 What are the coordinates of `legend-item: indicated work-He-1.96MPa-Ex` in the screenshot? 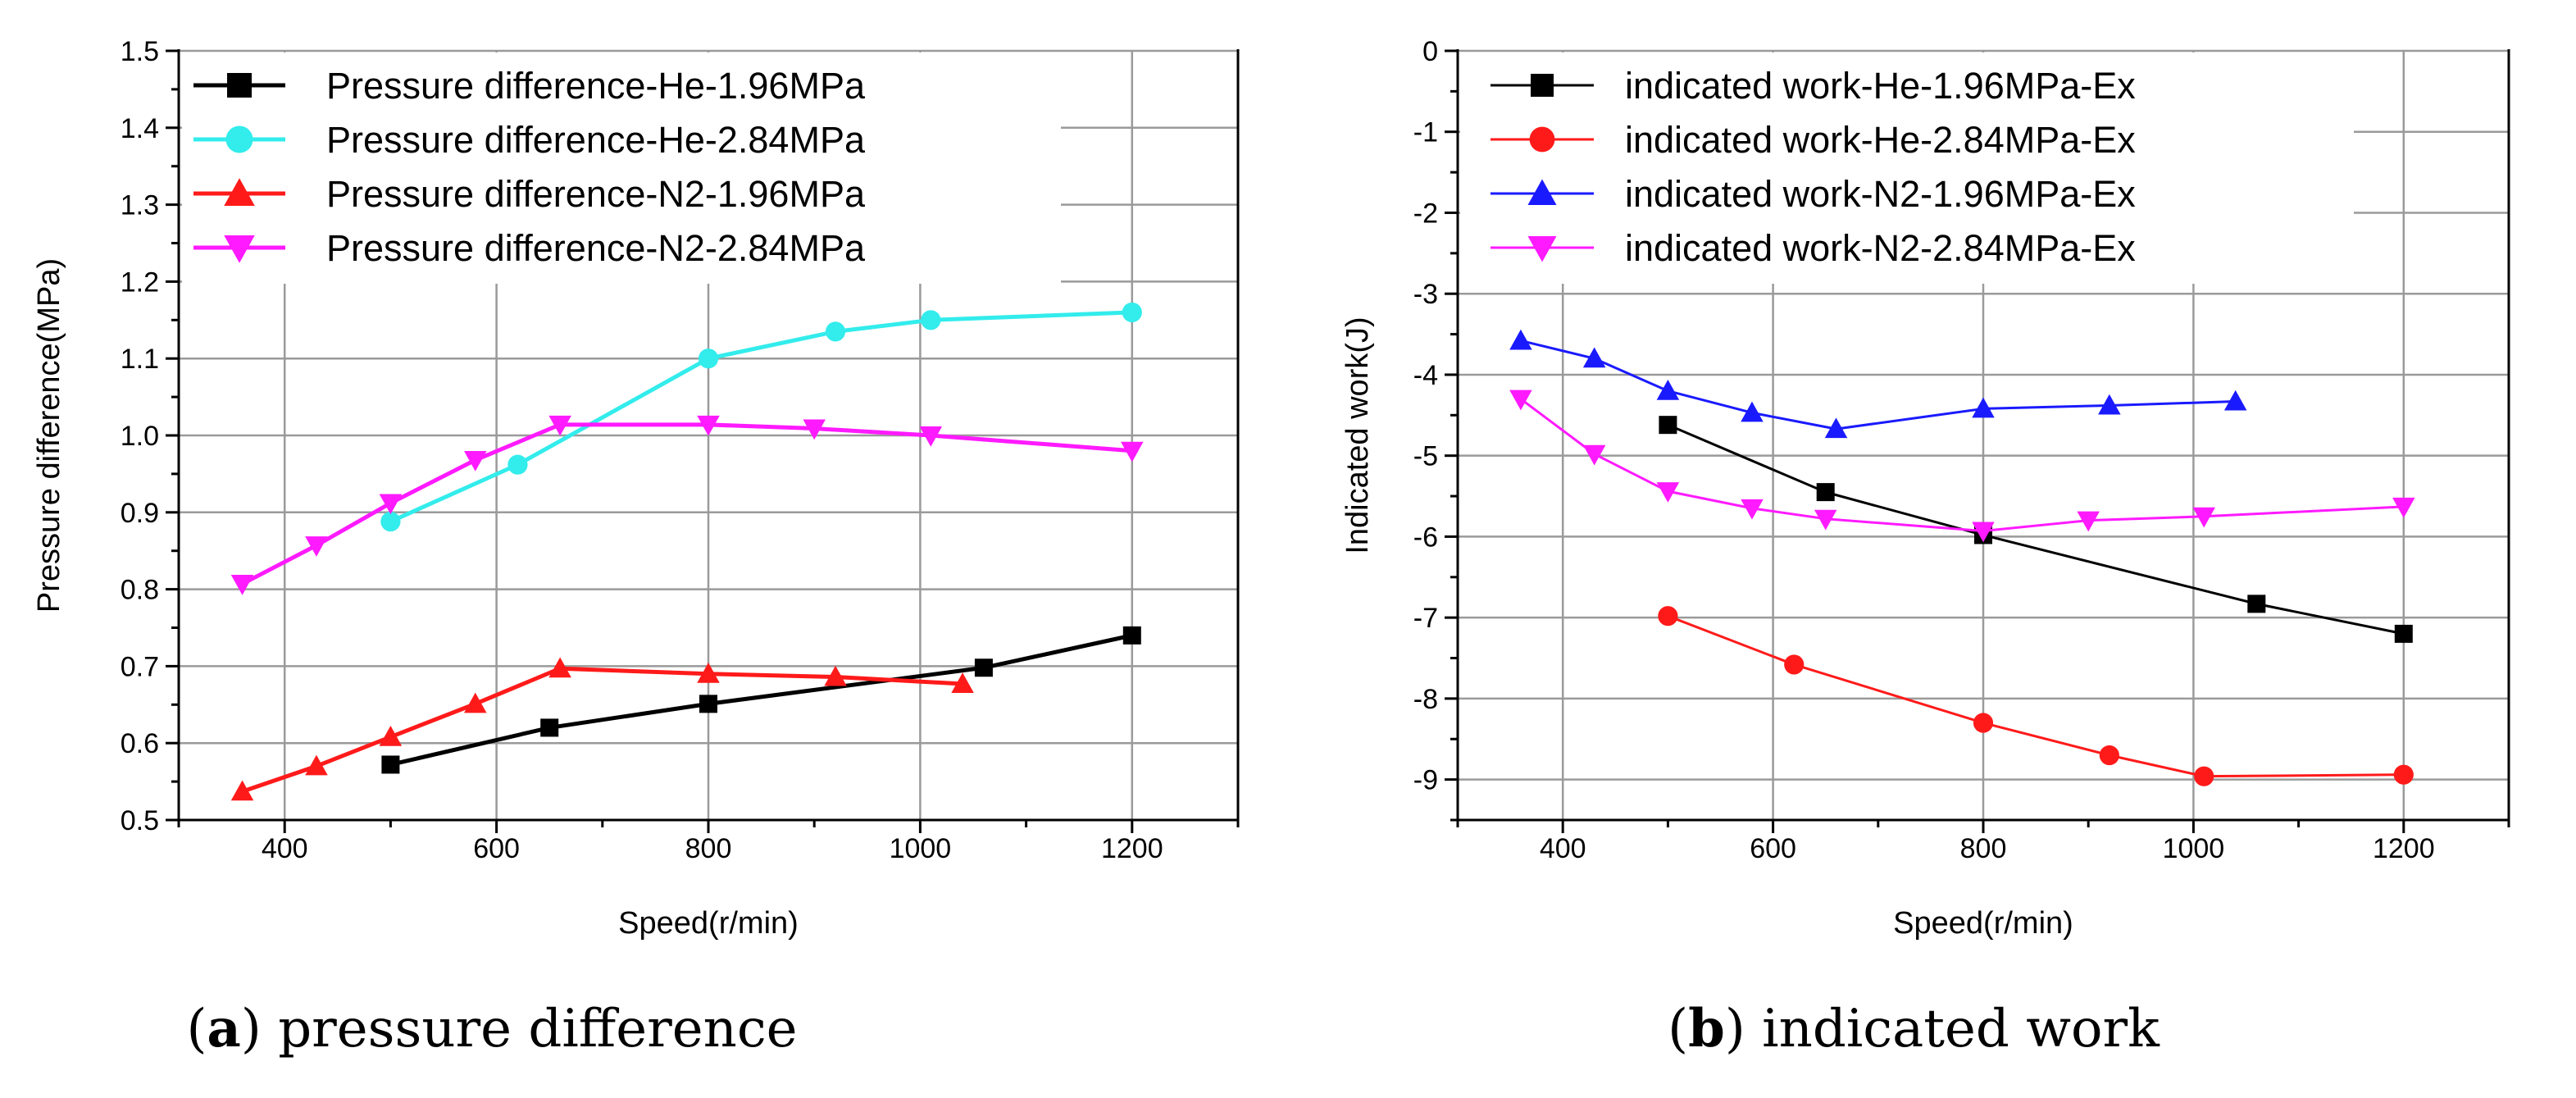 It's located at (1814, 86).